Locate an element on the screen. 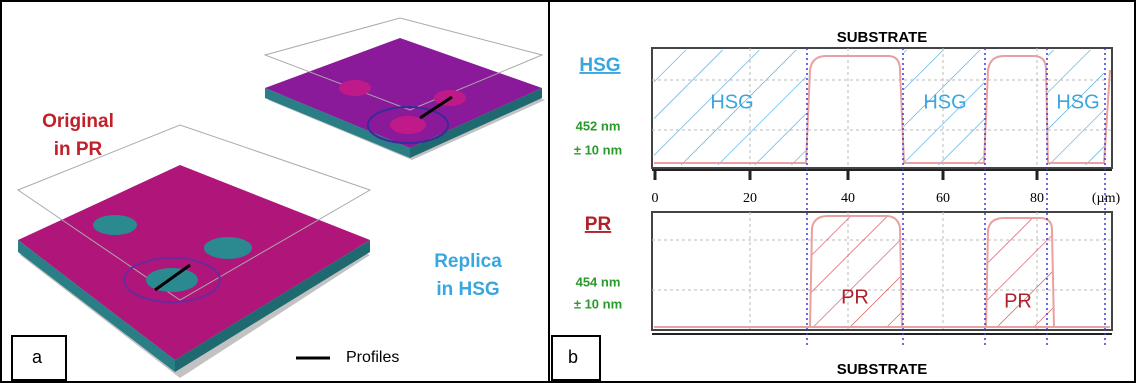  x-tick-label: 20 is located at coordinates (750, 198).